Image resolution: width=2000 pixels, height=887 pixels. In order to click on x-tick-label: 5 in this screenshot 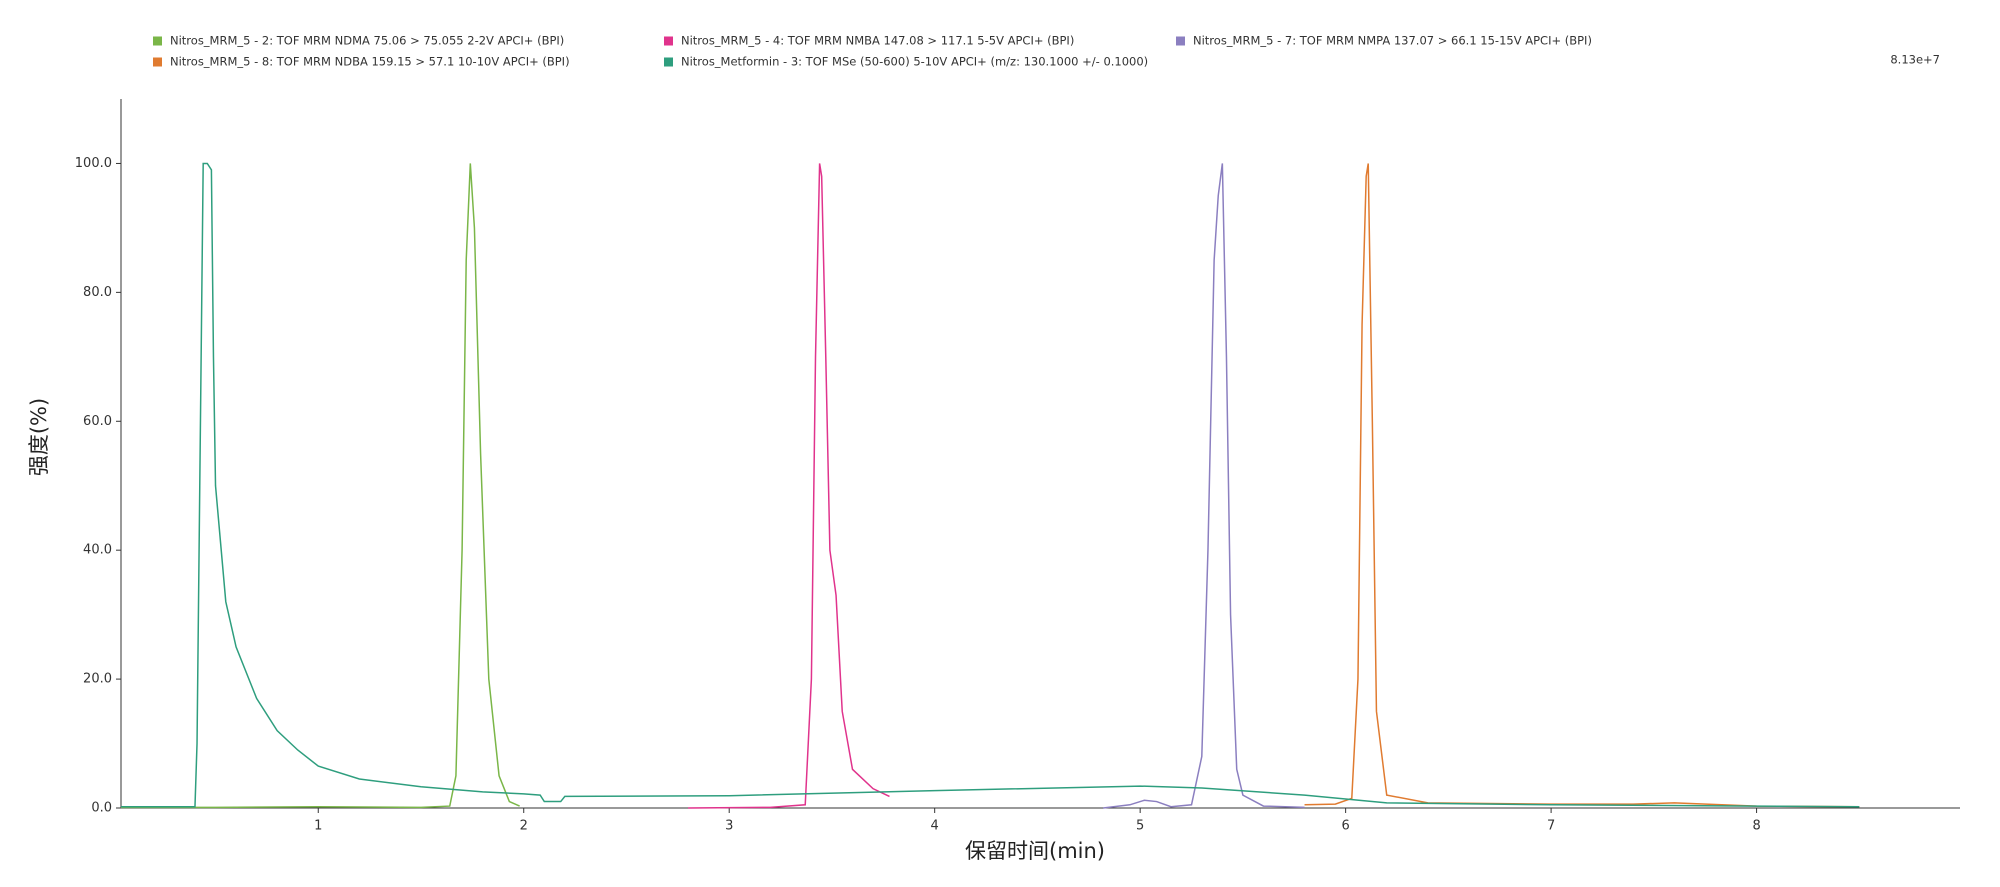, I will do `click(1140, 826)`.